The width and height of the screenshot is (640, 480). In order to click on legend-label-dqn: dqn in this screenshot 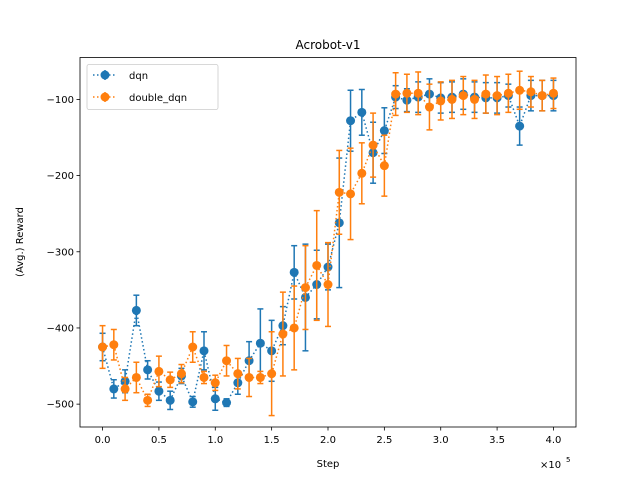, I will do `click(138, 76)`.